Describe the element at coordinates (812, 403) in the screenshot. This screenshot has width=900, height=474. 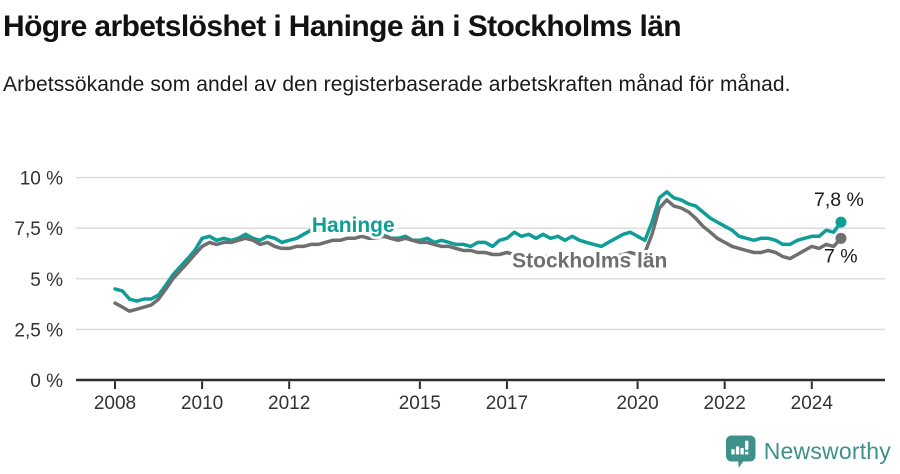
I see `x-tick-label: 2024` at that location.